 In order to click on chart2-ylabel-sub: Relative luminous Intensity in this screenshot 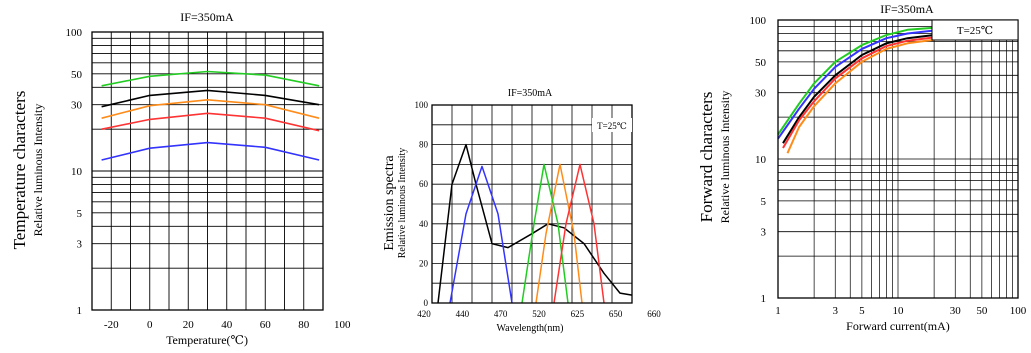, I will do `click(402, 203)`.